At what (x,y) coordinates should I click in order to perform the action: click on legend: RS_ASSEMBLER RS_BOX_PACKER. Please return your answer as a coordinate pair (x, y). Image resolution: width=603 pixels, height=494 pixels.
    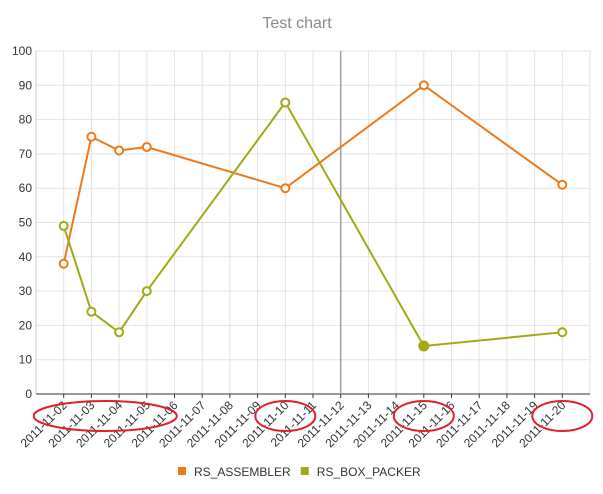
    Looking at the image, I should click on (299, 472).